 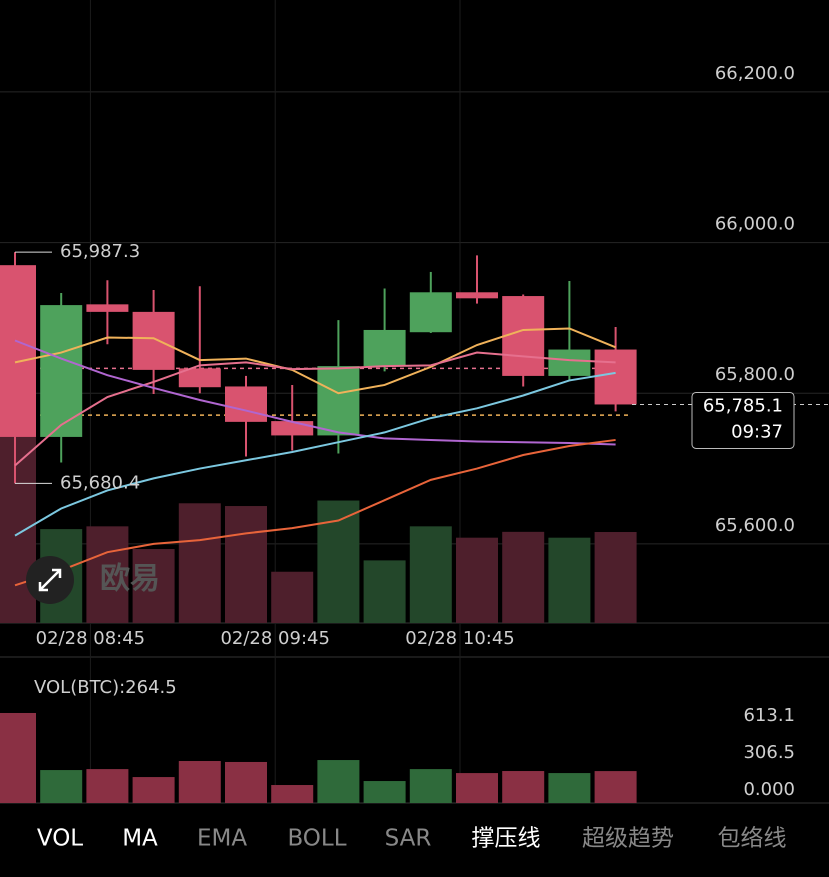 I want to click on vol-title: VOL(BTC):264.5, so click(x=105, y=687).